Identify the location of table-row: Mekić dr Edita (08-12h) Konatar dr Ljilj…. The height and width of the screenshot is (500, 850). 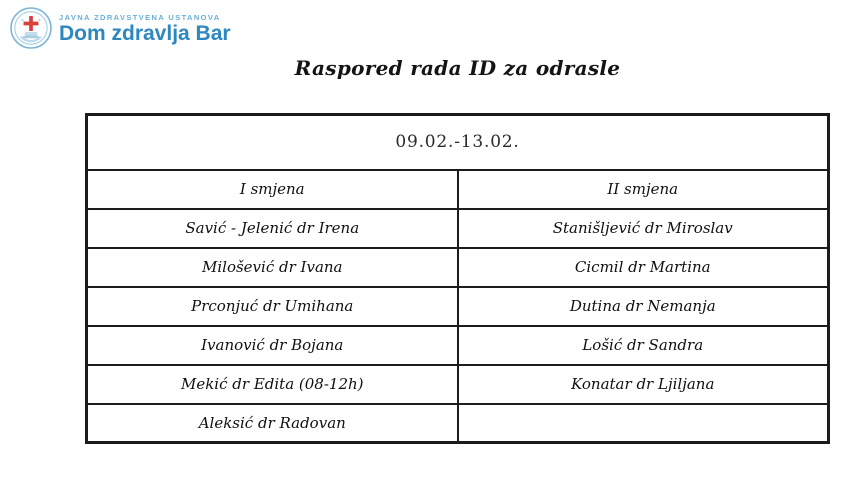
(457, 384).